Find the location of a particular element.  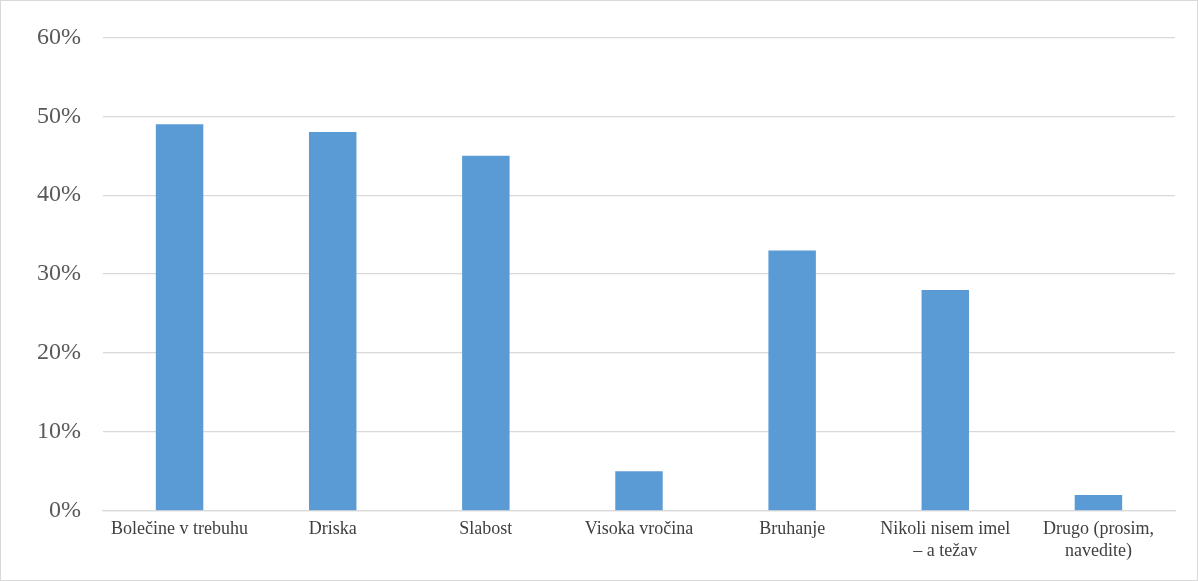

y-tick-label: 40% is located at coordinates (58, 193).